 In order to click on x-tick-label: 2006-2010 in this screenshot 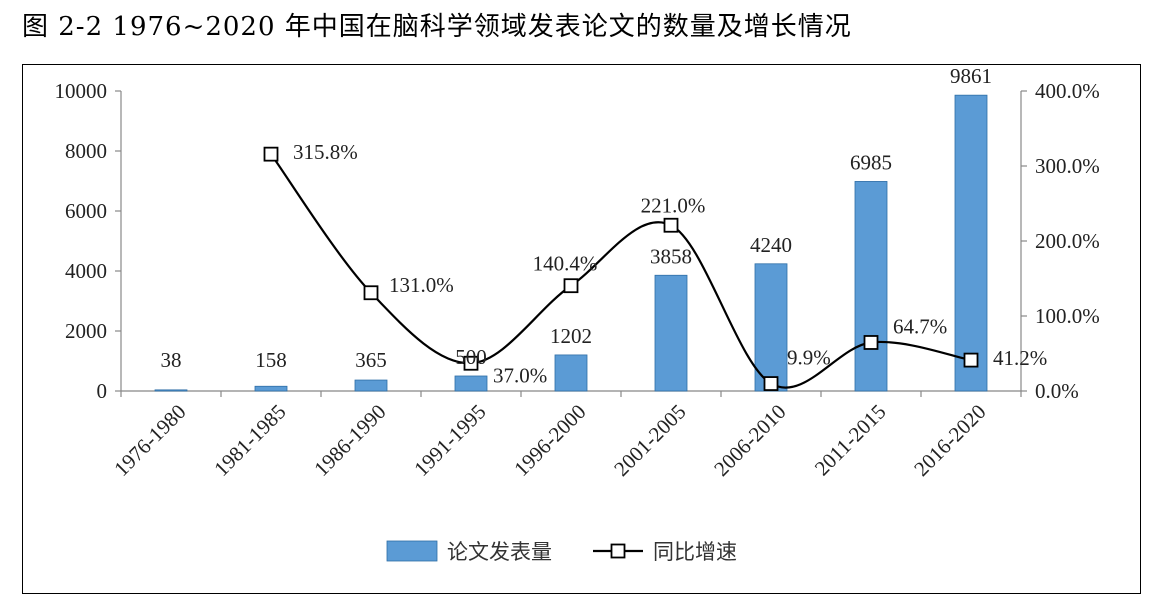, I will do `click(749, 440)`.